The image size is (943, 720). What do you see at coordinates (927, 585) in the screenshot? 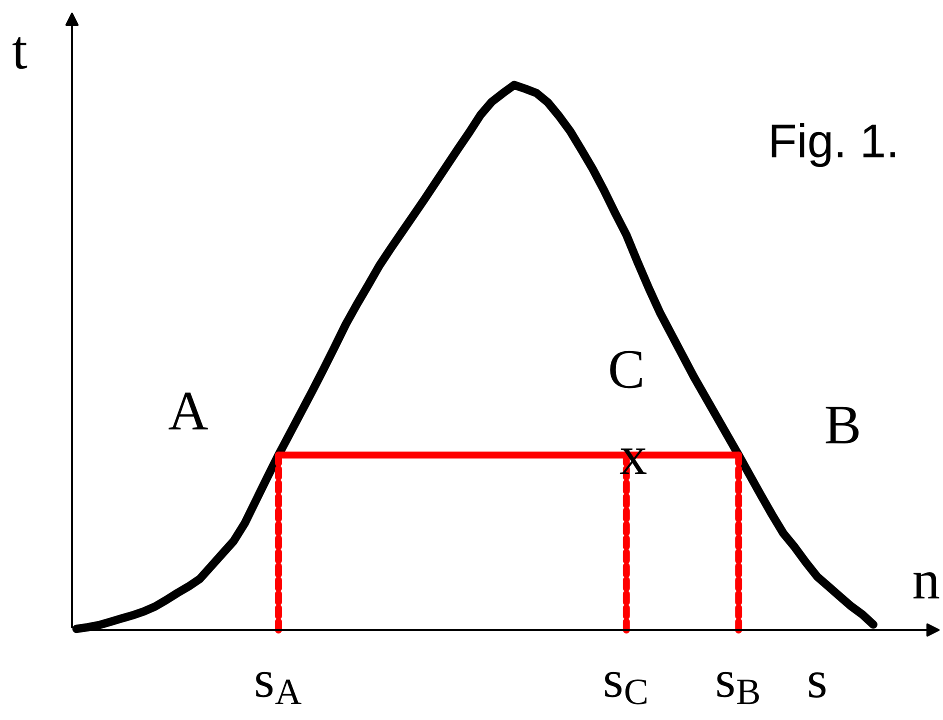
I see `x-axis-title: n` at bounding box center [927, 585].